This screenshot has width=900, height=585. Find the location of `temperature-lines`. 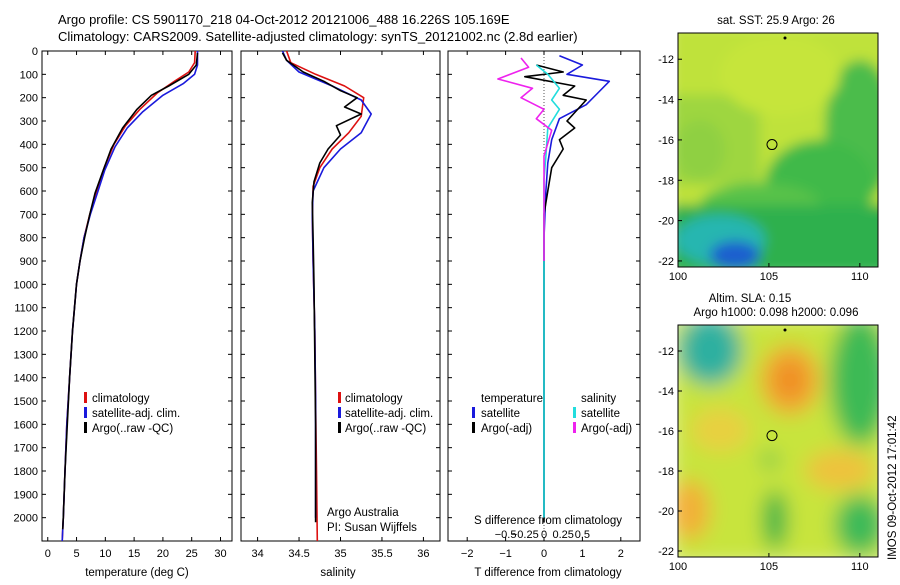

temperature-lines is located at coordinates (130, 296).